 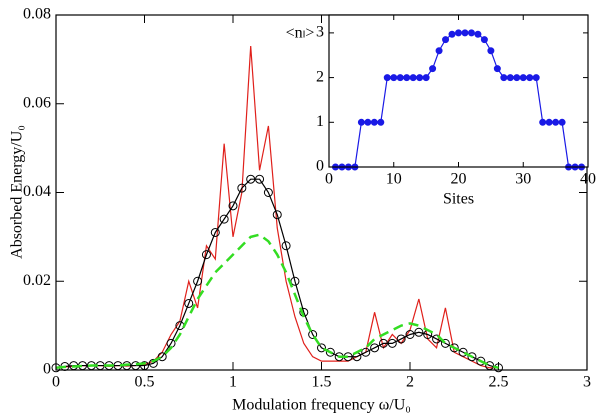 I want to click on x-tick-label: 20, so click(x=459, y=179).